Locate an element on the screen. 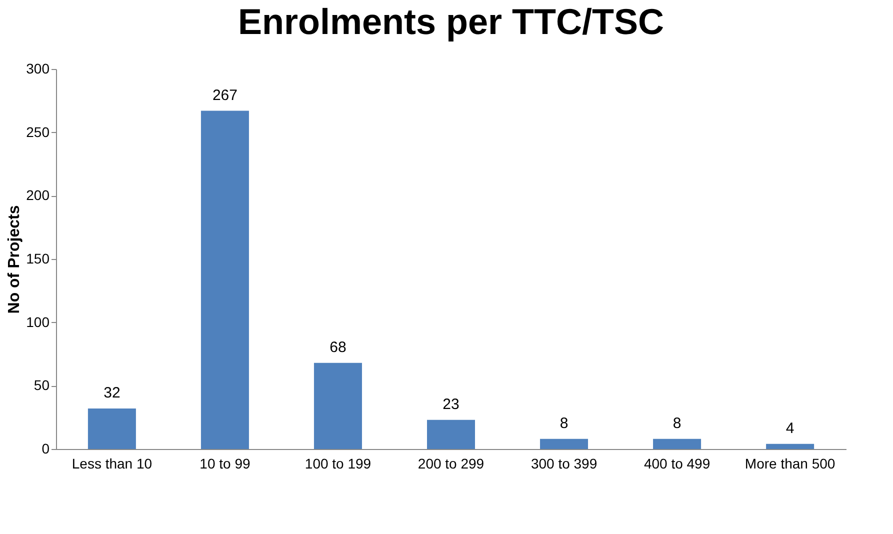 Image resolution: width=893 pixels, height=534 pixels. y-tick-label: 250 is located at coordinates (38, 132).